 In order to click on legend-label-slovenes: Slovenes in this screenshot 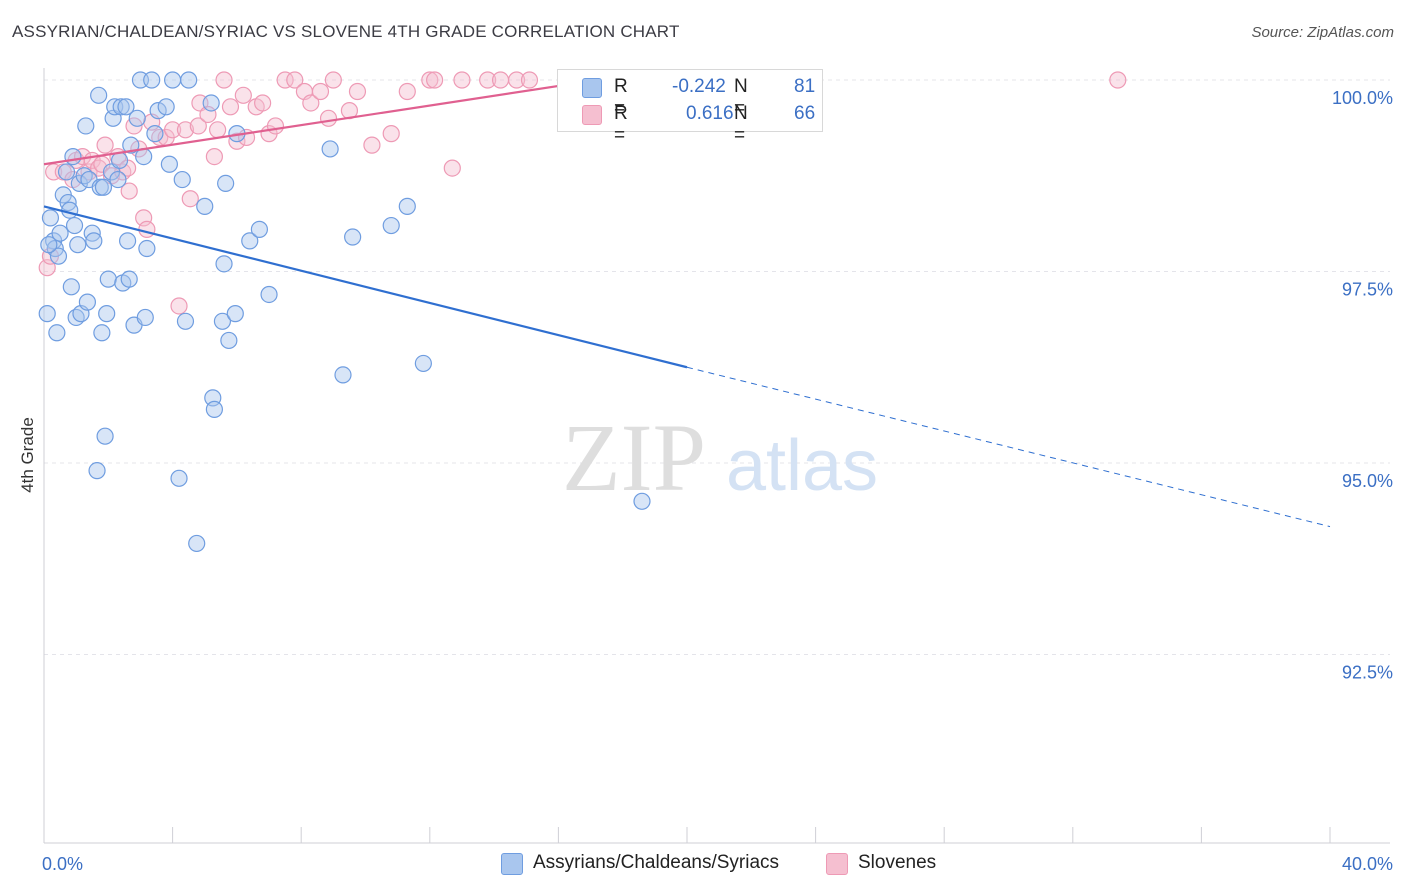, I will do `click(897, 862)`.